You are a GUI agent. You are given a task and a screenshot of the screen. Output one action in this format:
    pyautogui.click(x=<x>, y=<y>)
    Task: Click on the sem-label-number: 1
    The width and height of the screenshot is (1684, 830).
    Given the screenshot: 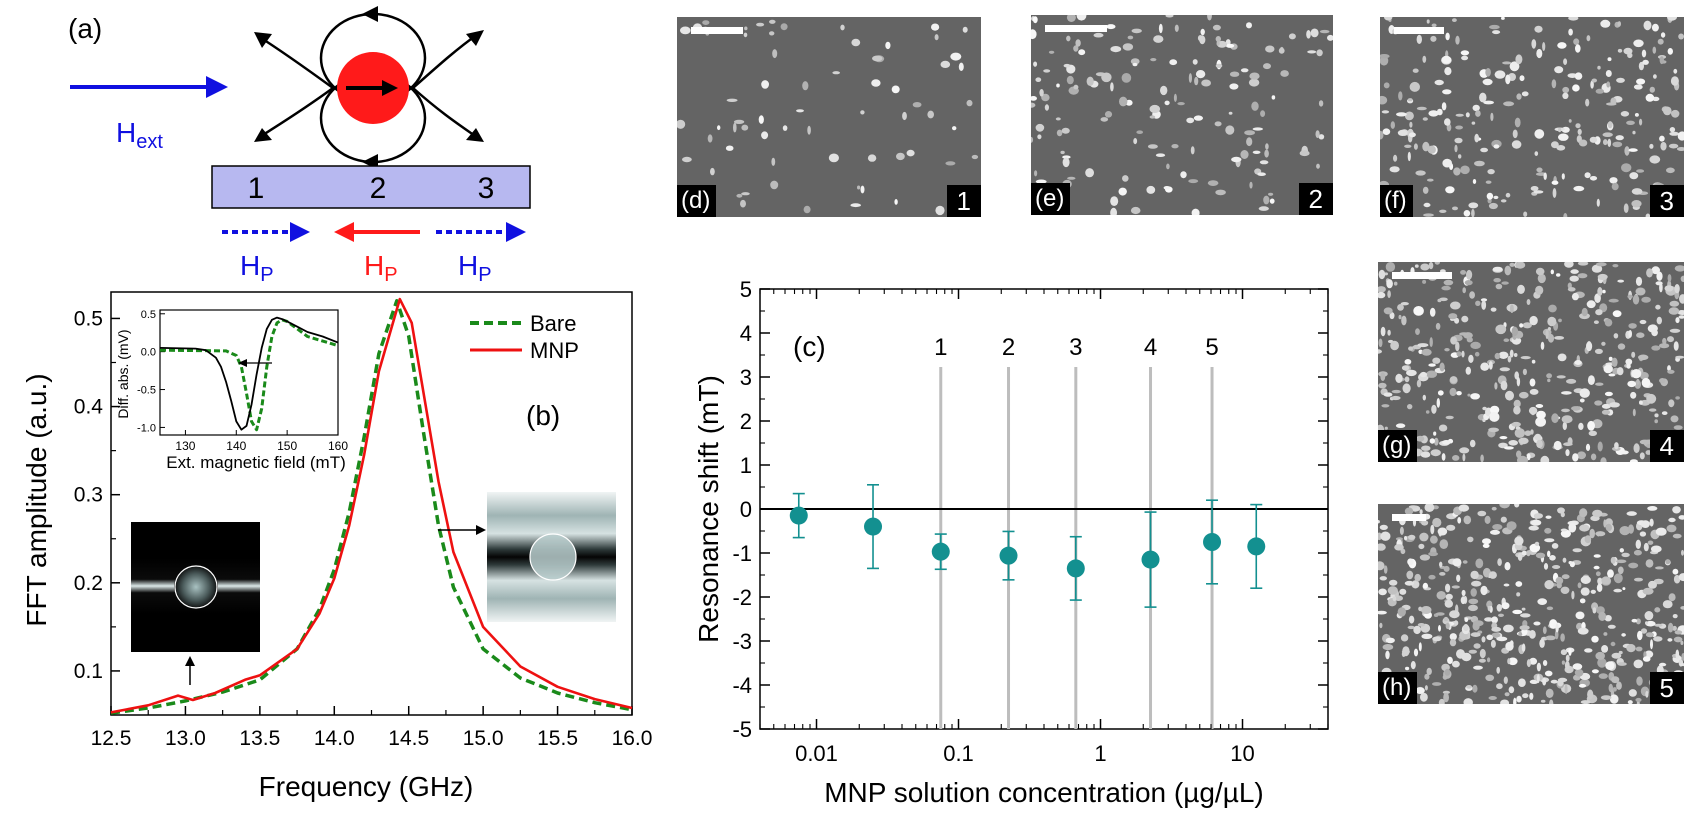 What is the action you would take?
    pyautogui.click(x=963, y=201)
    